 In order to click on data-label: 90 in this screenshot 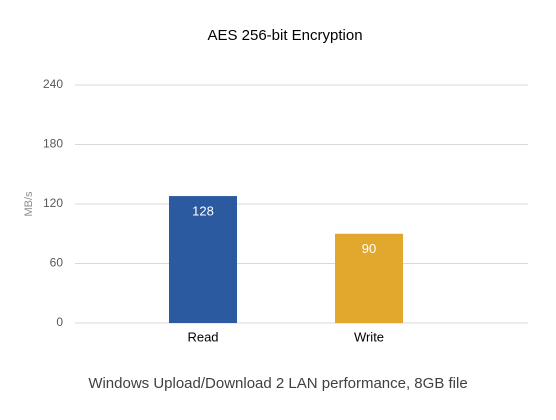, I will do `click(369, 248)`.